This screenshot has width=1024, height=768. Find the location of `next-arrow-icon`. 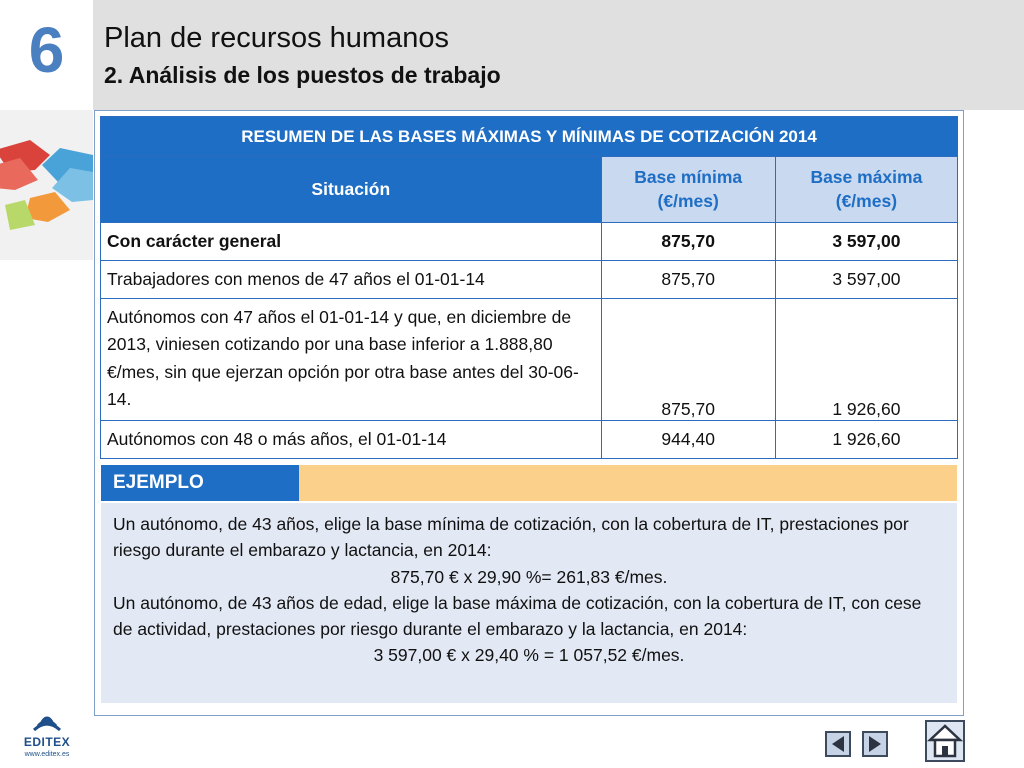

next-arrow-icon is located at coordinates (875, 744).